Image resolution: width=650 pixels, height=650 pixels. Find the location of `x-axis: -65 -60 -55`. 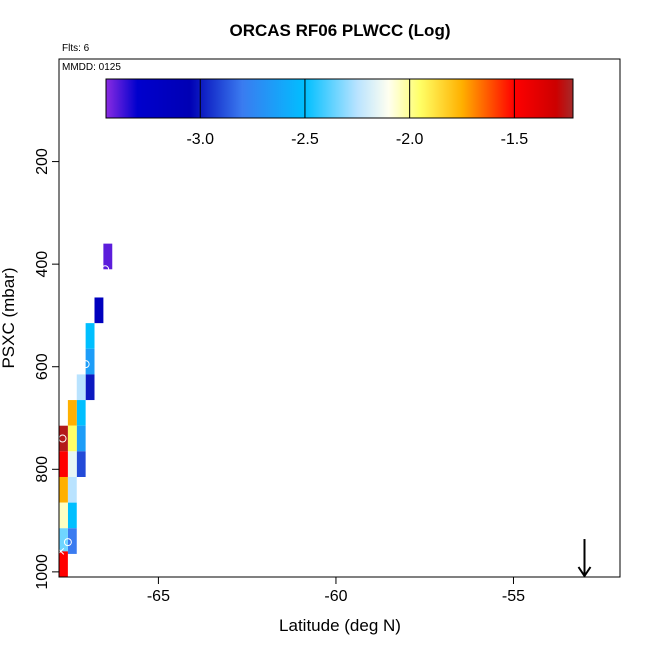

x-axis: -65 -60 -55 is located at coordinates (336, 591).